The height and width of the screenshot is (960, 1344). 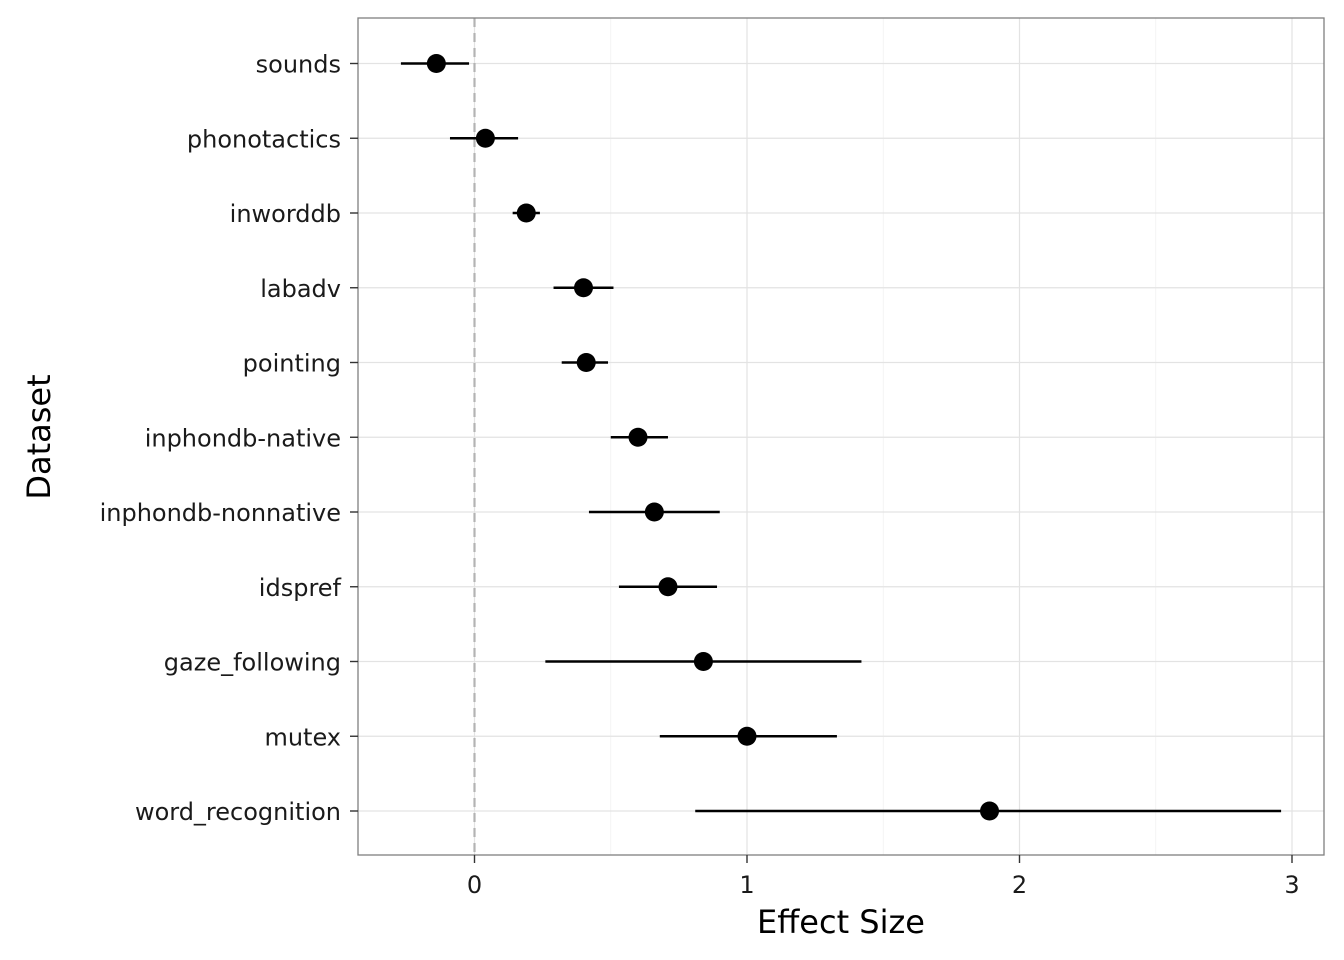 What do you see at coordinates (1291, 885) in the screenshot?
I see `x-tick-label: 3` at bounding box center [1291, 885].